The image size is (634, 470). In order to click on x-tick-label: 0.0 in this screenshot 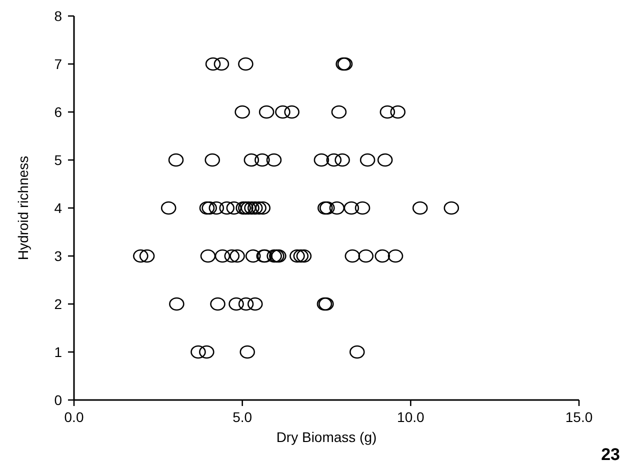, I will do `click(74, 417)`.